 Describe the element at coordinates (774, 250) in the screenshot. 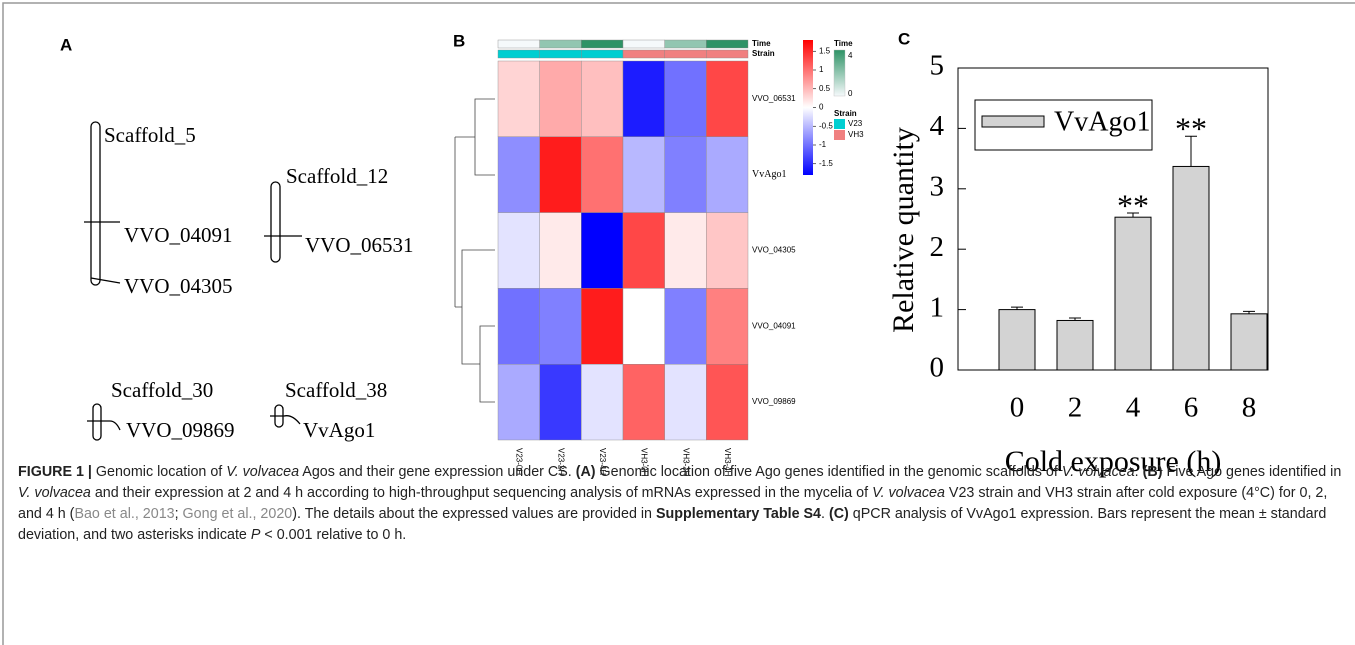

I see `row-label: VVO_04305` at that location.